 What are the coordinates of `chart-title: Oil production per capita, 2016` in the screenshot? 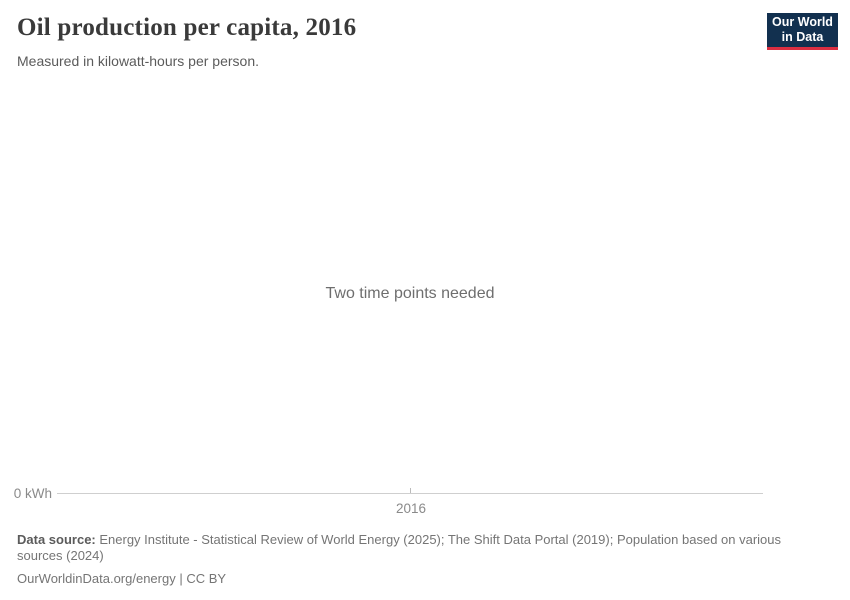 It's located at (187, 27).